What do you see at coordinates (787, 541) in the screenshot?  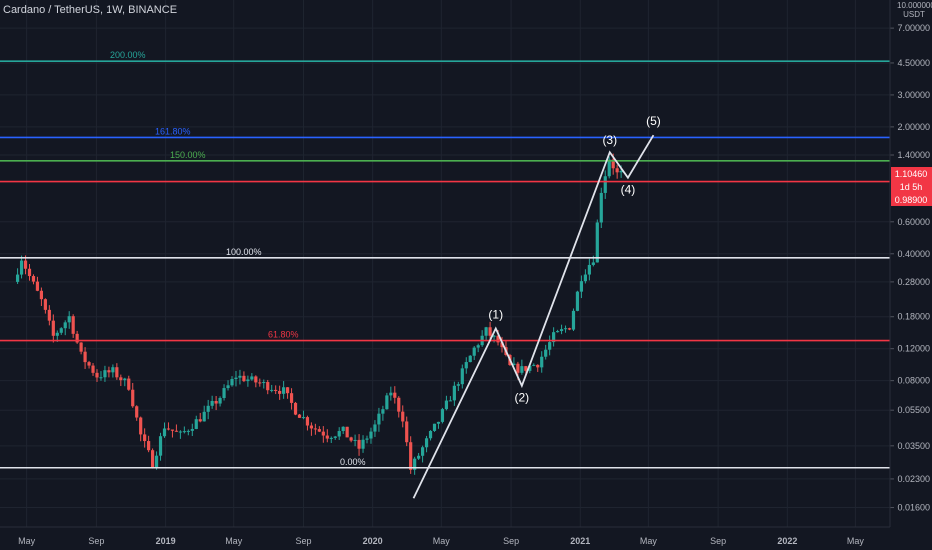 I see `time-tick-label: 2022` at bounding box center [787, 541].